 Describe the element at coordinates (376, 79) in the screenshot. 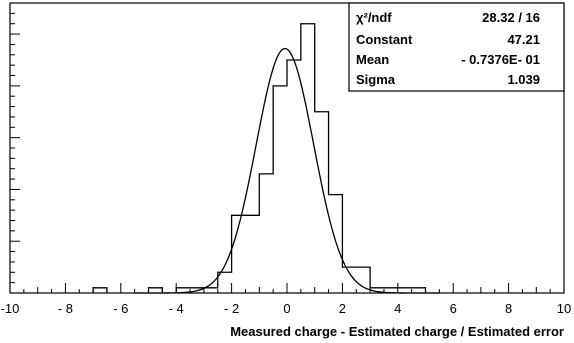

I see `stats-sigma-label: Sigma` at that location.